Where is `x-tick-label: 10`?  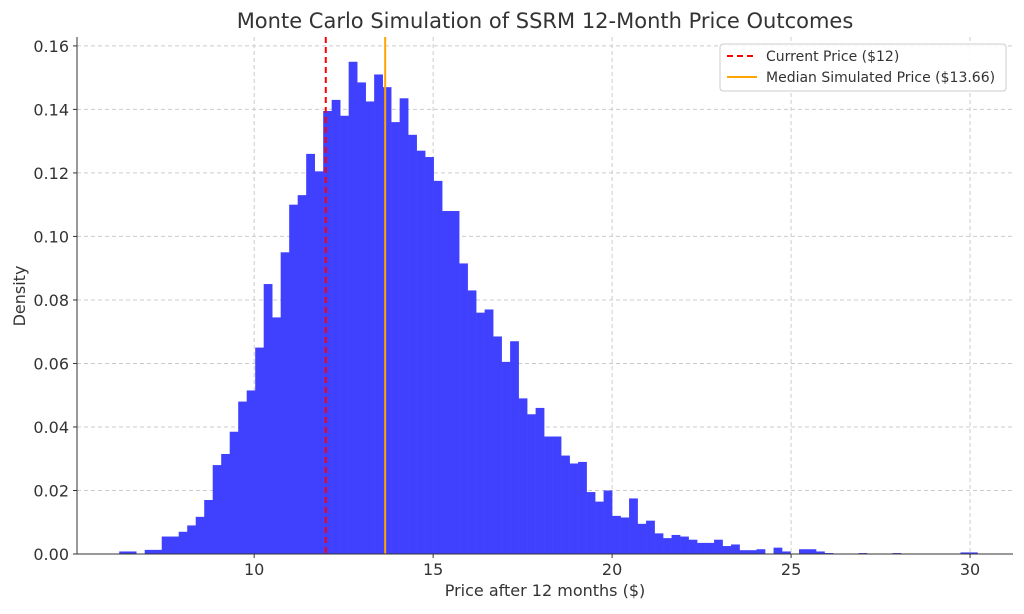
x-tick-label: 10 is located at coordinates (254, 569).